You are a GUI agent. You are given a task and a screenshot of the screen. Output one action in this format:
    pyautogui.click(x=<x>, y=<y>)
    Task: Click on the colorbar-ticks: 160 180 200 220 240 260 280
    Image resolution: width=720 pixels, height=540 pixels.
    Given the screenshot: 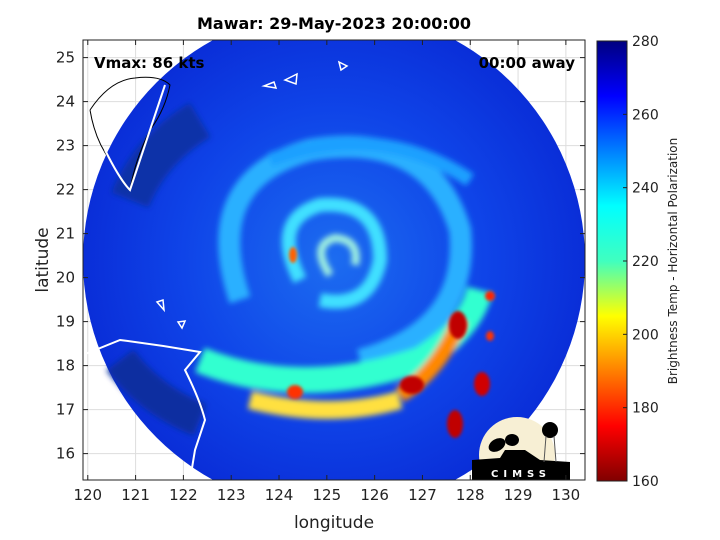 What is the action you would take?
    pyautogui.click(x=641, y=262)
    